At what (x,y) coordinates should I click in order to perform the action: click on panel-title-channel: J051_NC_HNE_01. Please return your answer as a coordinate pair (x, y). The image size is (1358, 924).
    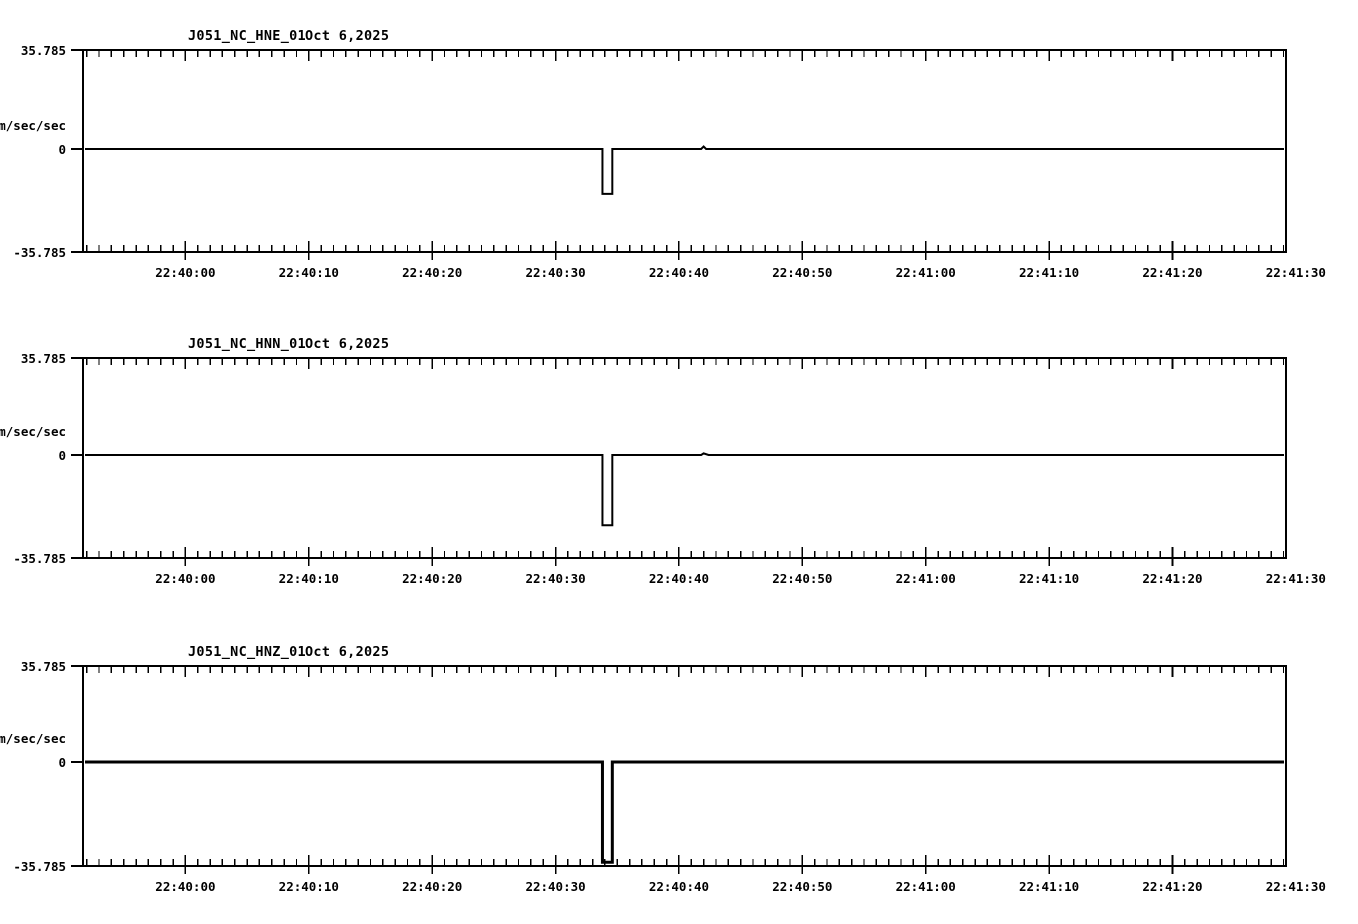
    Looking at the image, I should click on (247, 36).